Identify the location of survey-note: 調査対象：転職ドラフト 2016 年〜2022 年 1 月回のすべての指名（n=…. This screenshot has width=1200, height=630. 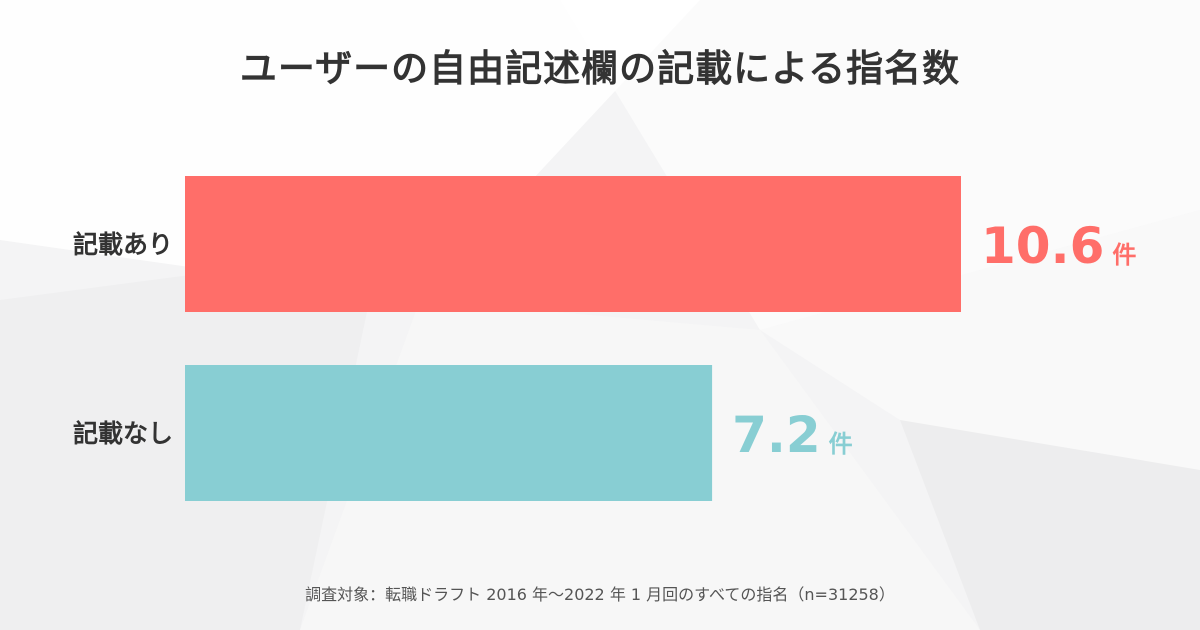
(600, 594).